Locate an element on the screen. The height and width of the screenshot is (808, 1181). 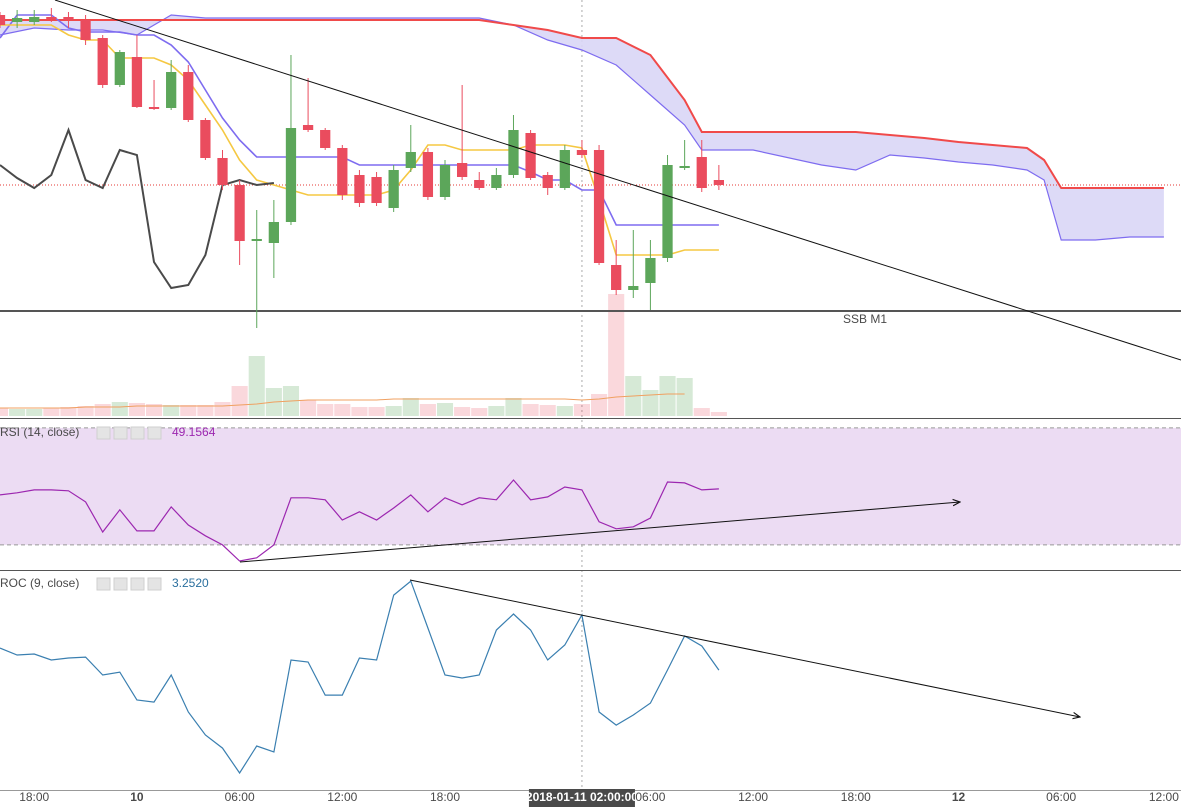
crosshair-label-bg is located at coordinates (581, 798).